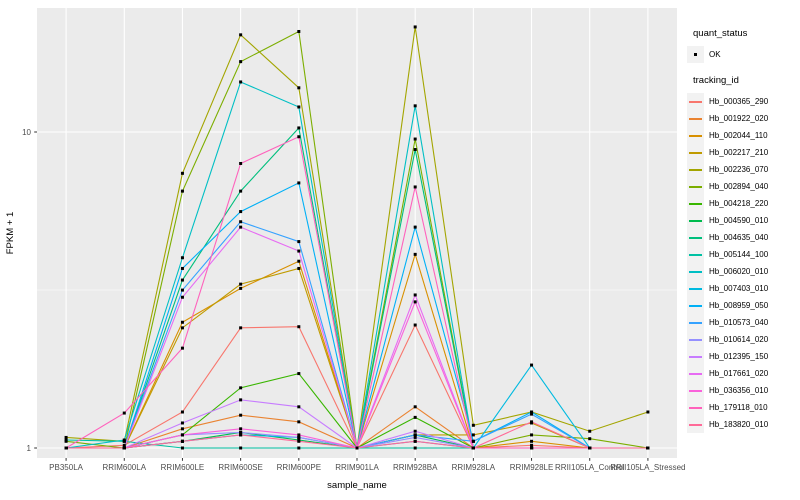 The width and height of the screenshot is (800, 500). What do you see at coordinates (742, 407) in the screenshot?
I see `legend-item-Hb_179118_010: Hb_179118_010` at bounding box center [742, 407].